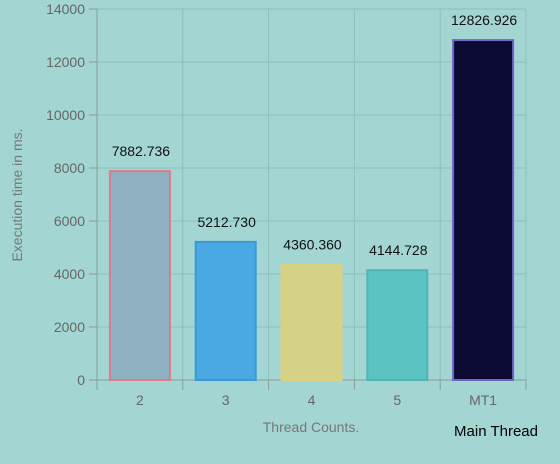  Describe the element at coordinates (140, 400) in the screenshot. I see `x-tick-label: 2` at that location.